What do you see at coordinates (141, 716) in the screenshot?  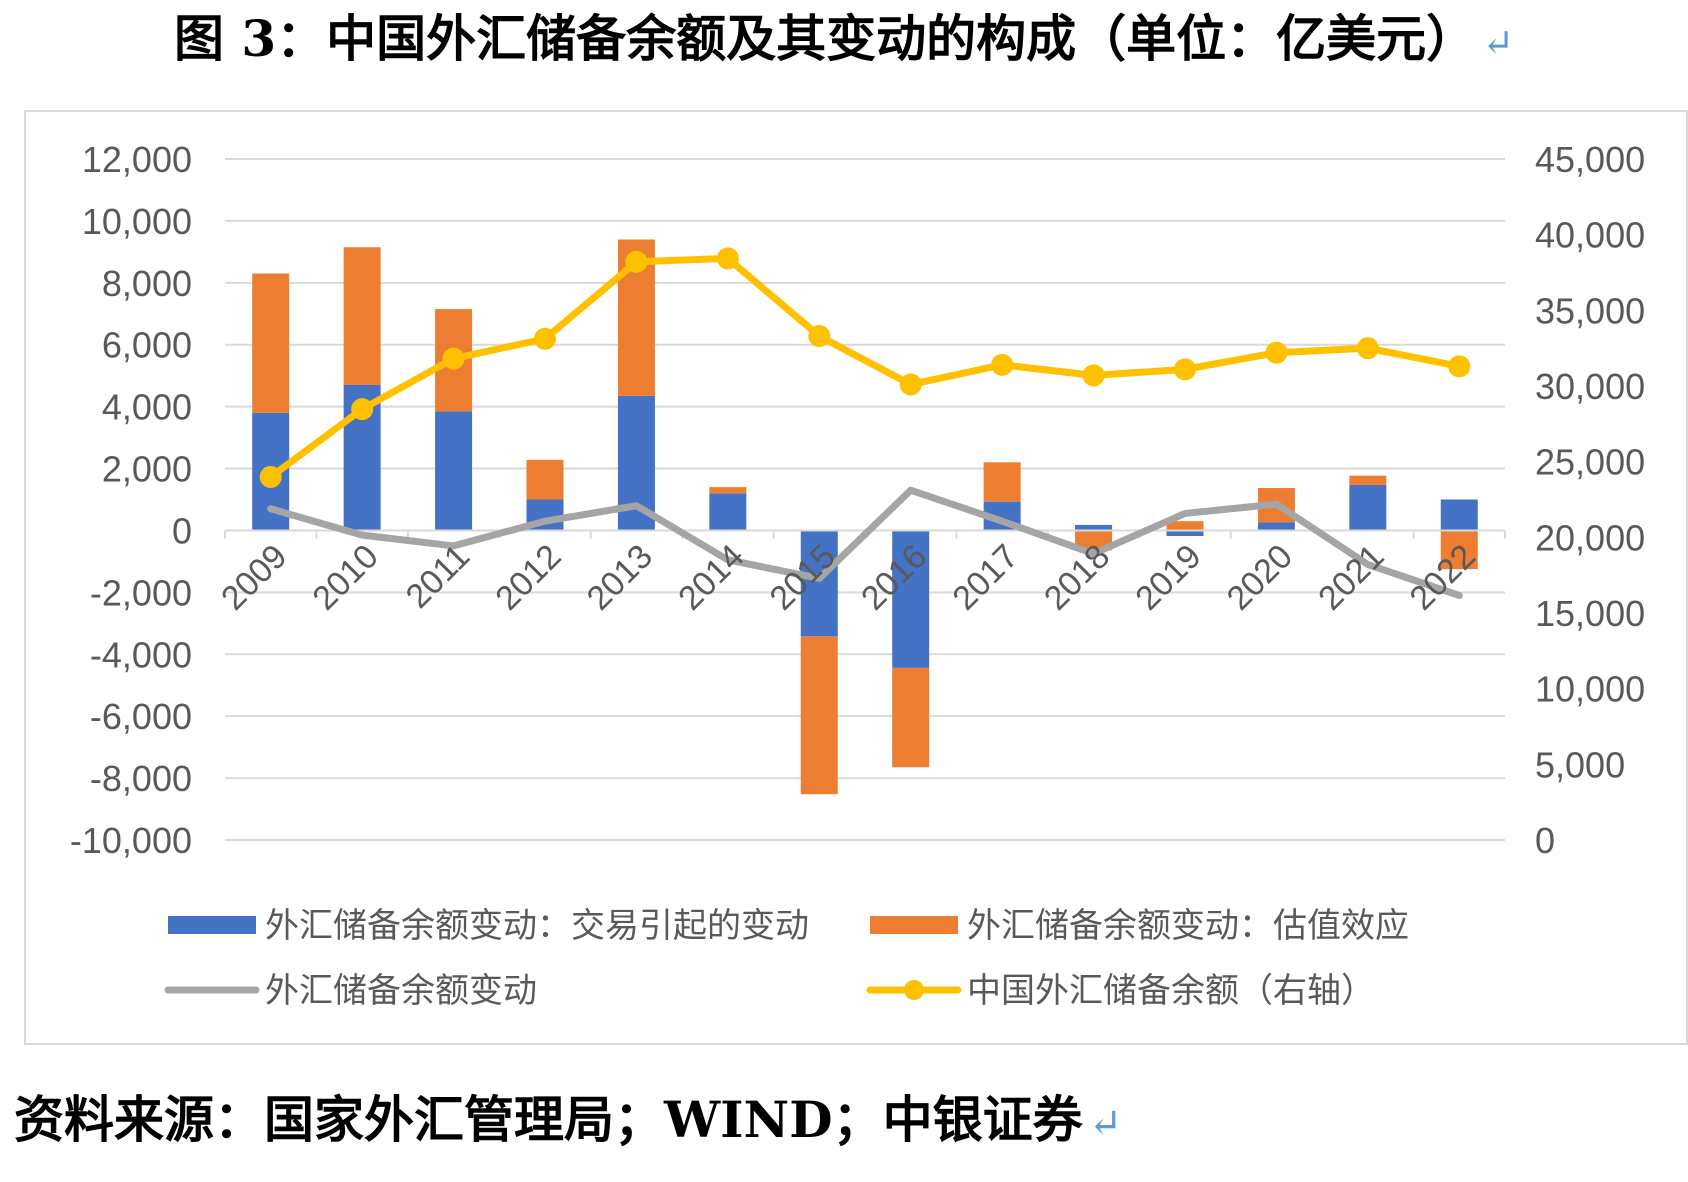 I see `y-left-tick-label: -6,000` at bounding box center [141, 716].